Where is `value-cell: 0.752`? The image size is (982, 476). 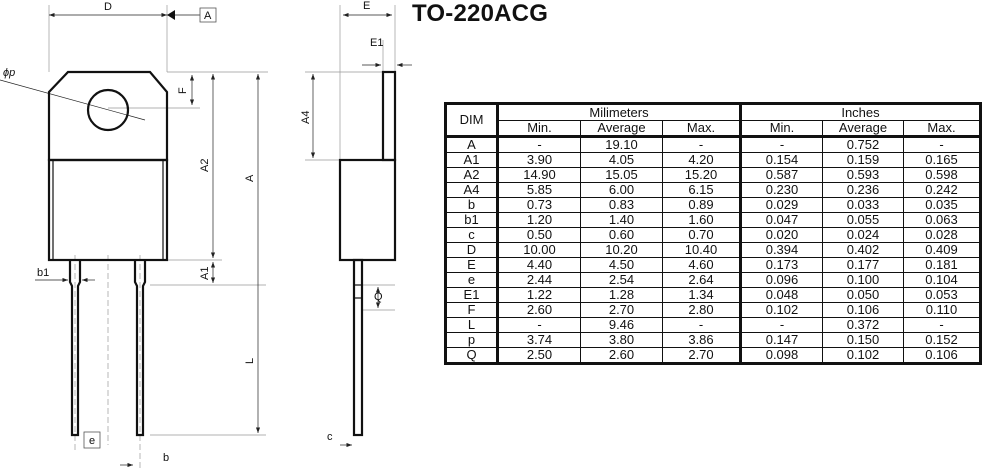 value-cell: 0.752 is located at coordinates (863, 144).